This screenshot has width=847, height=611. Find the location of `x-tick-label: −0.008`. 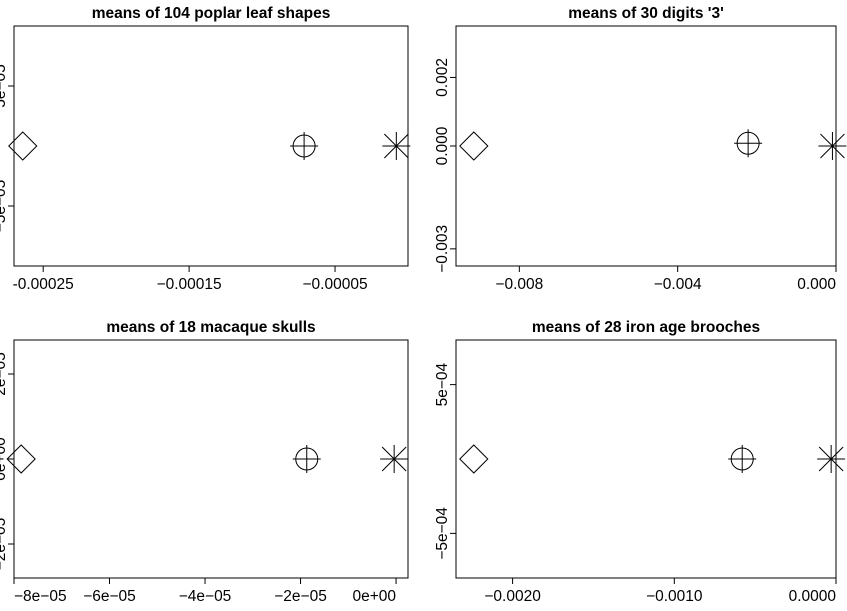

x-tick-label: −0.008 is located at coordinates (519, 284).